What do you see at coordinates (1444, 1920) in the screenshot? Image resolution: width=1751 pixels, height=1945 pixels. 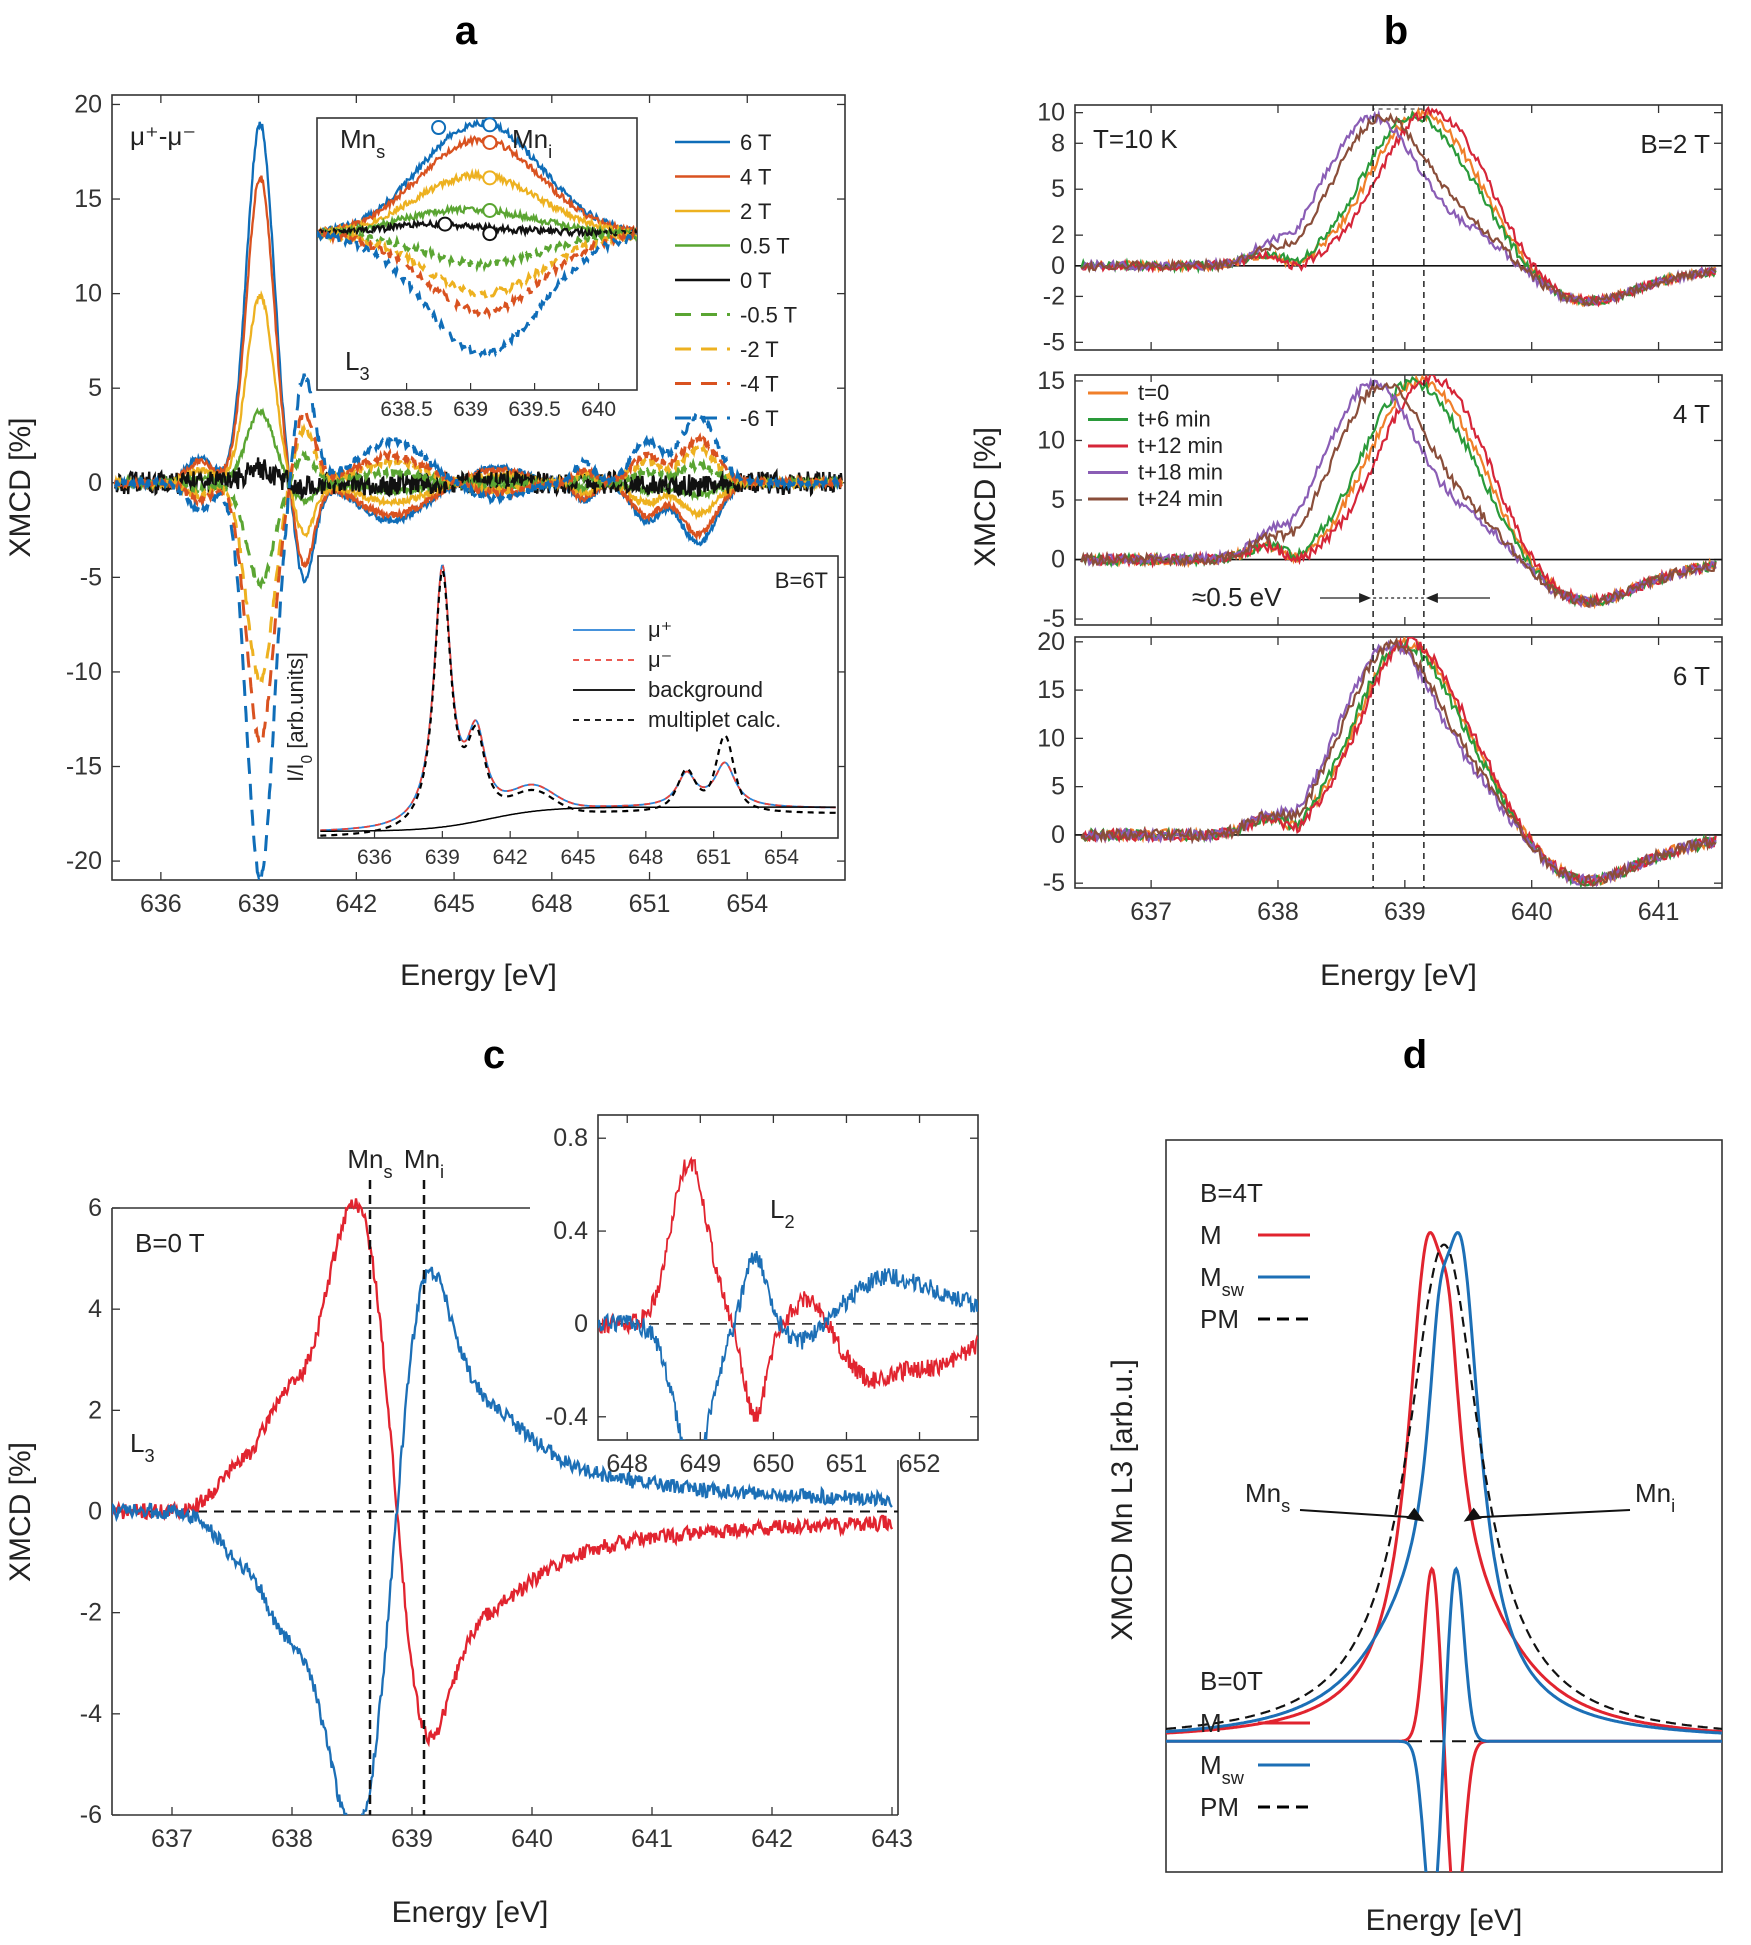 I see `panel-d-xlabel: Energy [eV]` at bounding box center [1444, 1920].